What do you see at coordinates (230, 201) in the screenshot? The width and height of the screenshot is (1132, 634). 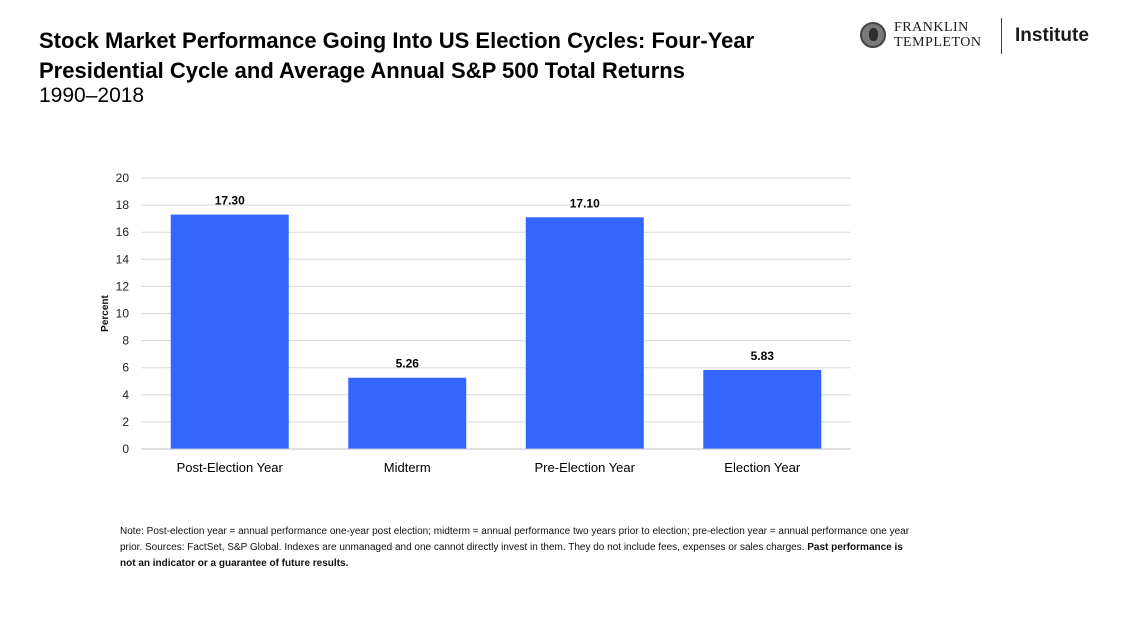 I see `data-label: 17.30` at bounding box center [230, 201].